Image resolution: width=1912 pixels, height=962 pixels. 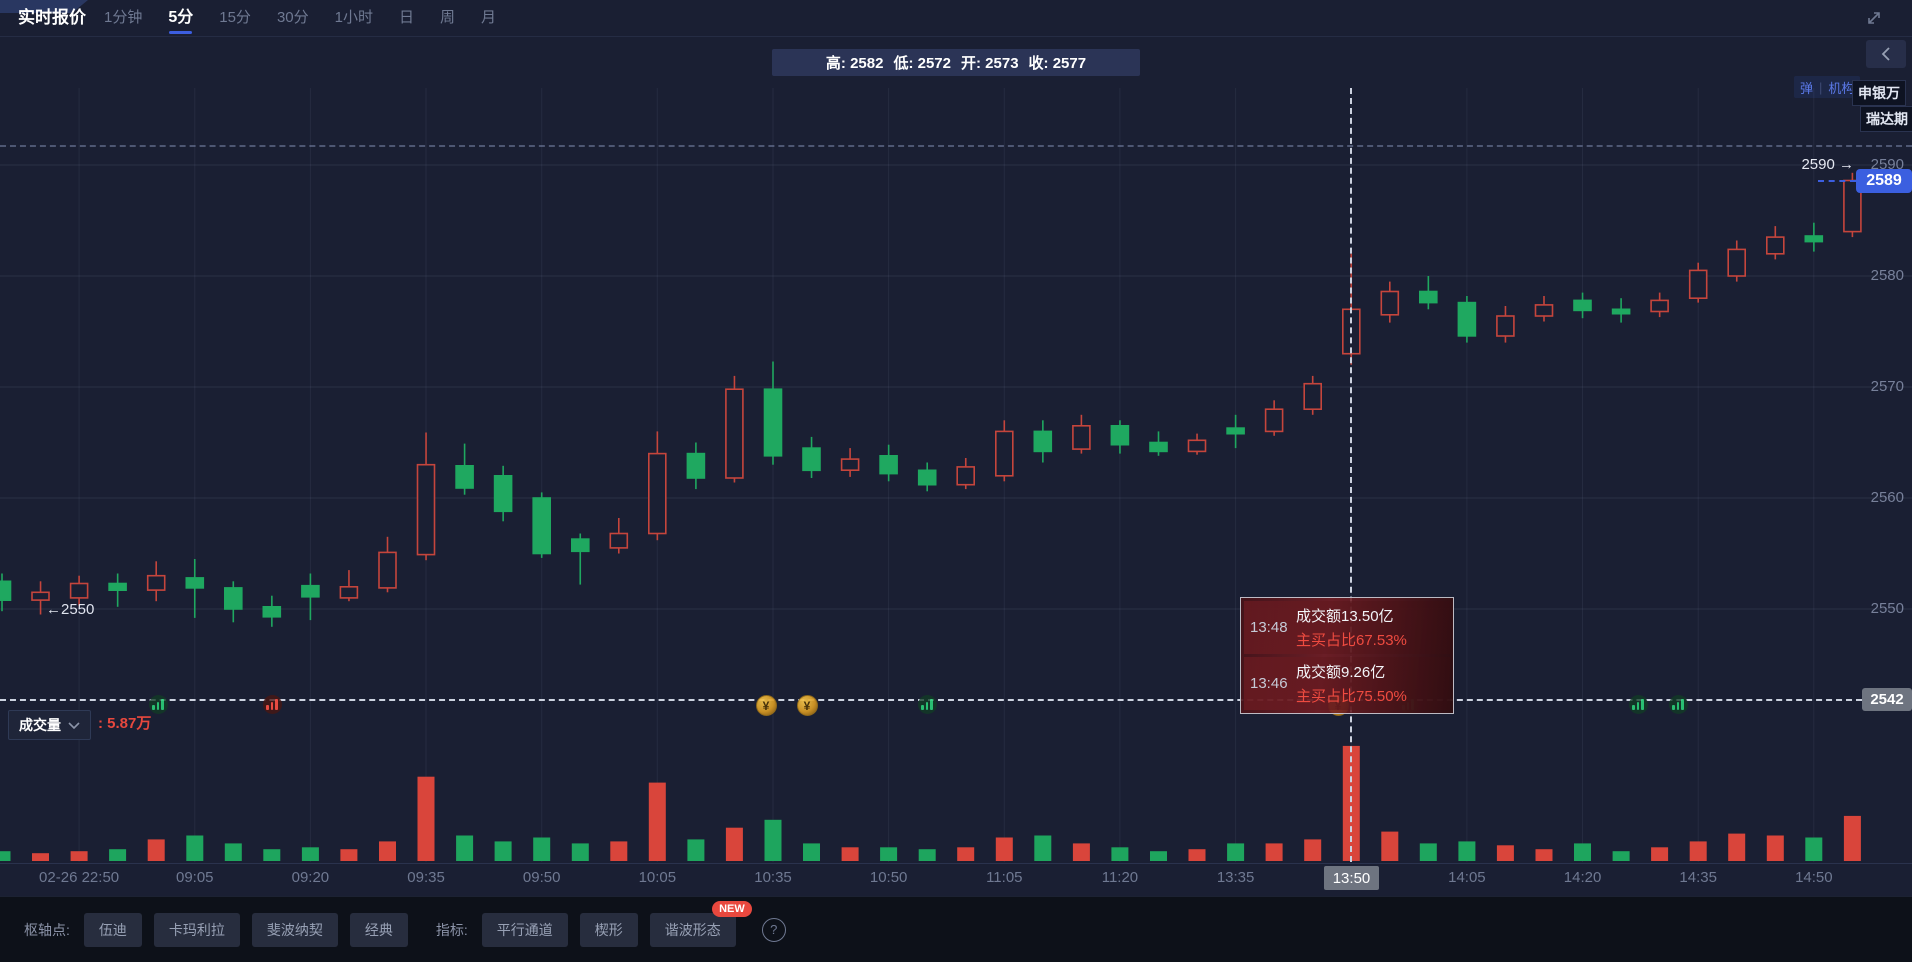 What do you see at coordinates (773, 929) in the screenshot?
I see `help-icon: ?` at bounding box center [773, 929].